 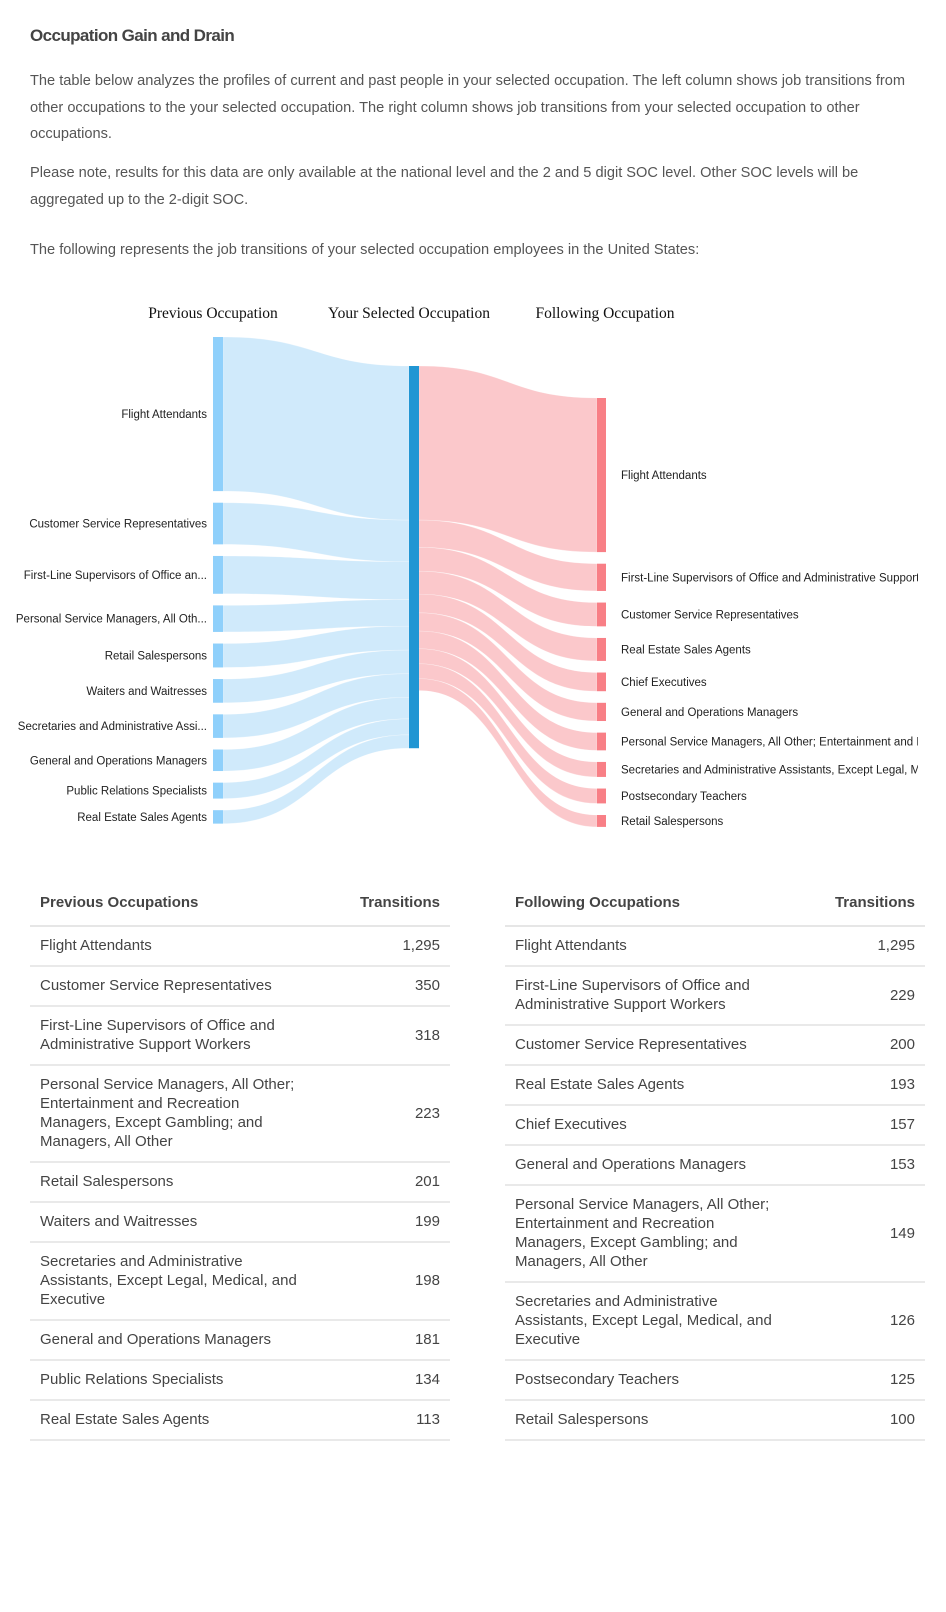 I want to click on following-node-label: Customer Service Representatives, so click(x=710, y=615).